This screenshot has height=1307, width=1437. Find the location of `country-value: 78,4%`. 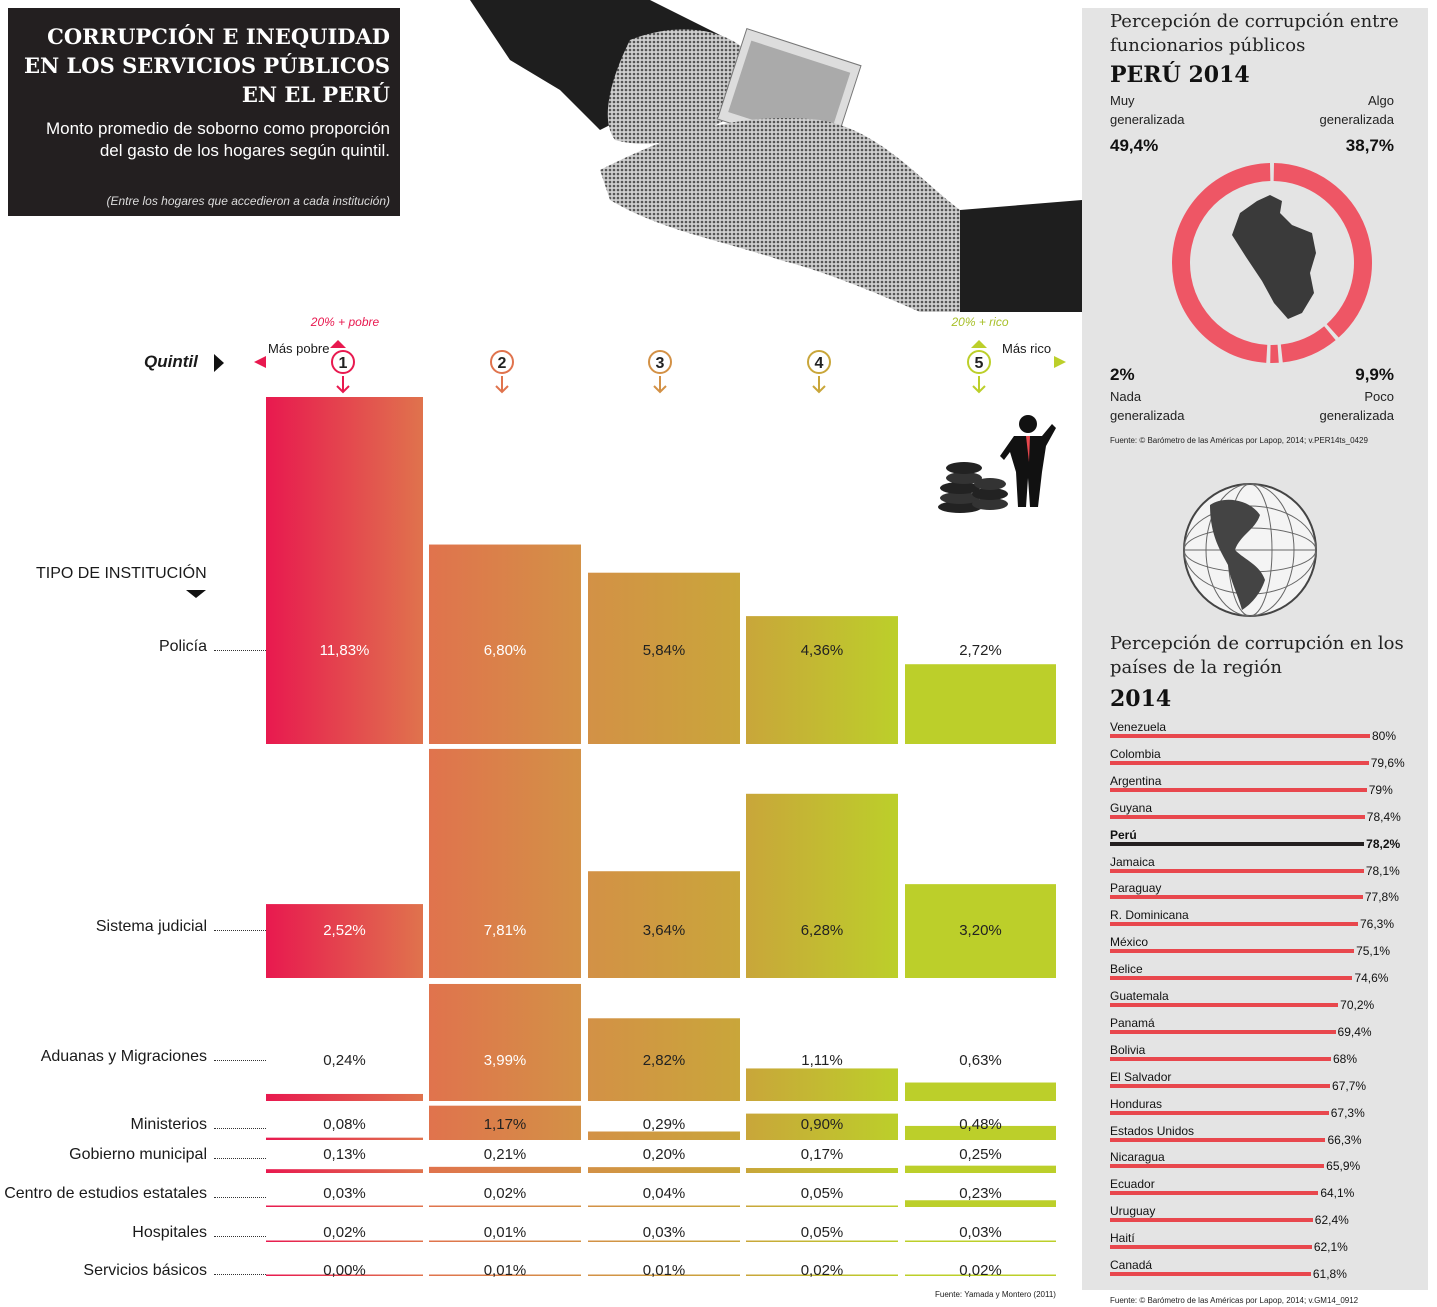

country-value: 78,4% is located at coordinates (1383, 816).